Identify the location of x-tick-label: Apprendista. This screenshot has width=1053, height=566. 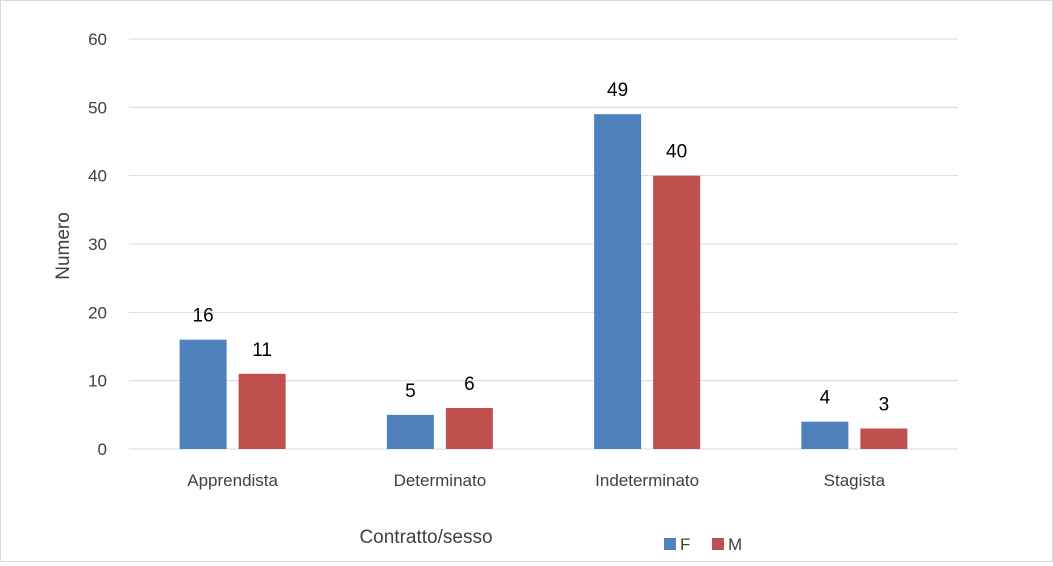
(232, 480).